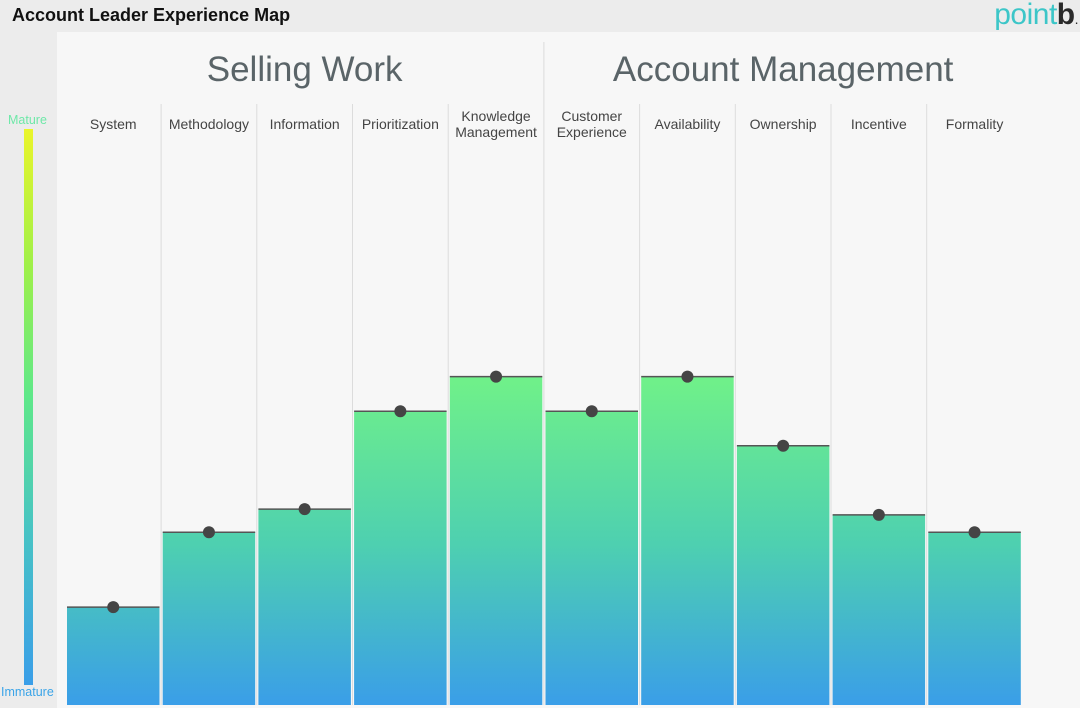 The width and height of the screenshot is (1080, 708). I want to click on maturity-scale-bar, so click(28, 407).